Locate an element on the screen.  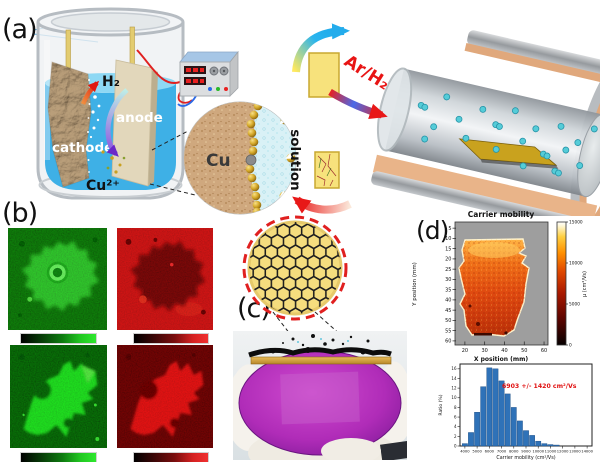
panel-b-label: (b) is located at coordinates (20, 213).